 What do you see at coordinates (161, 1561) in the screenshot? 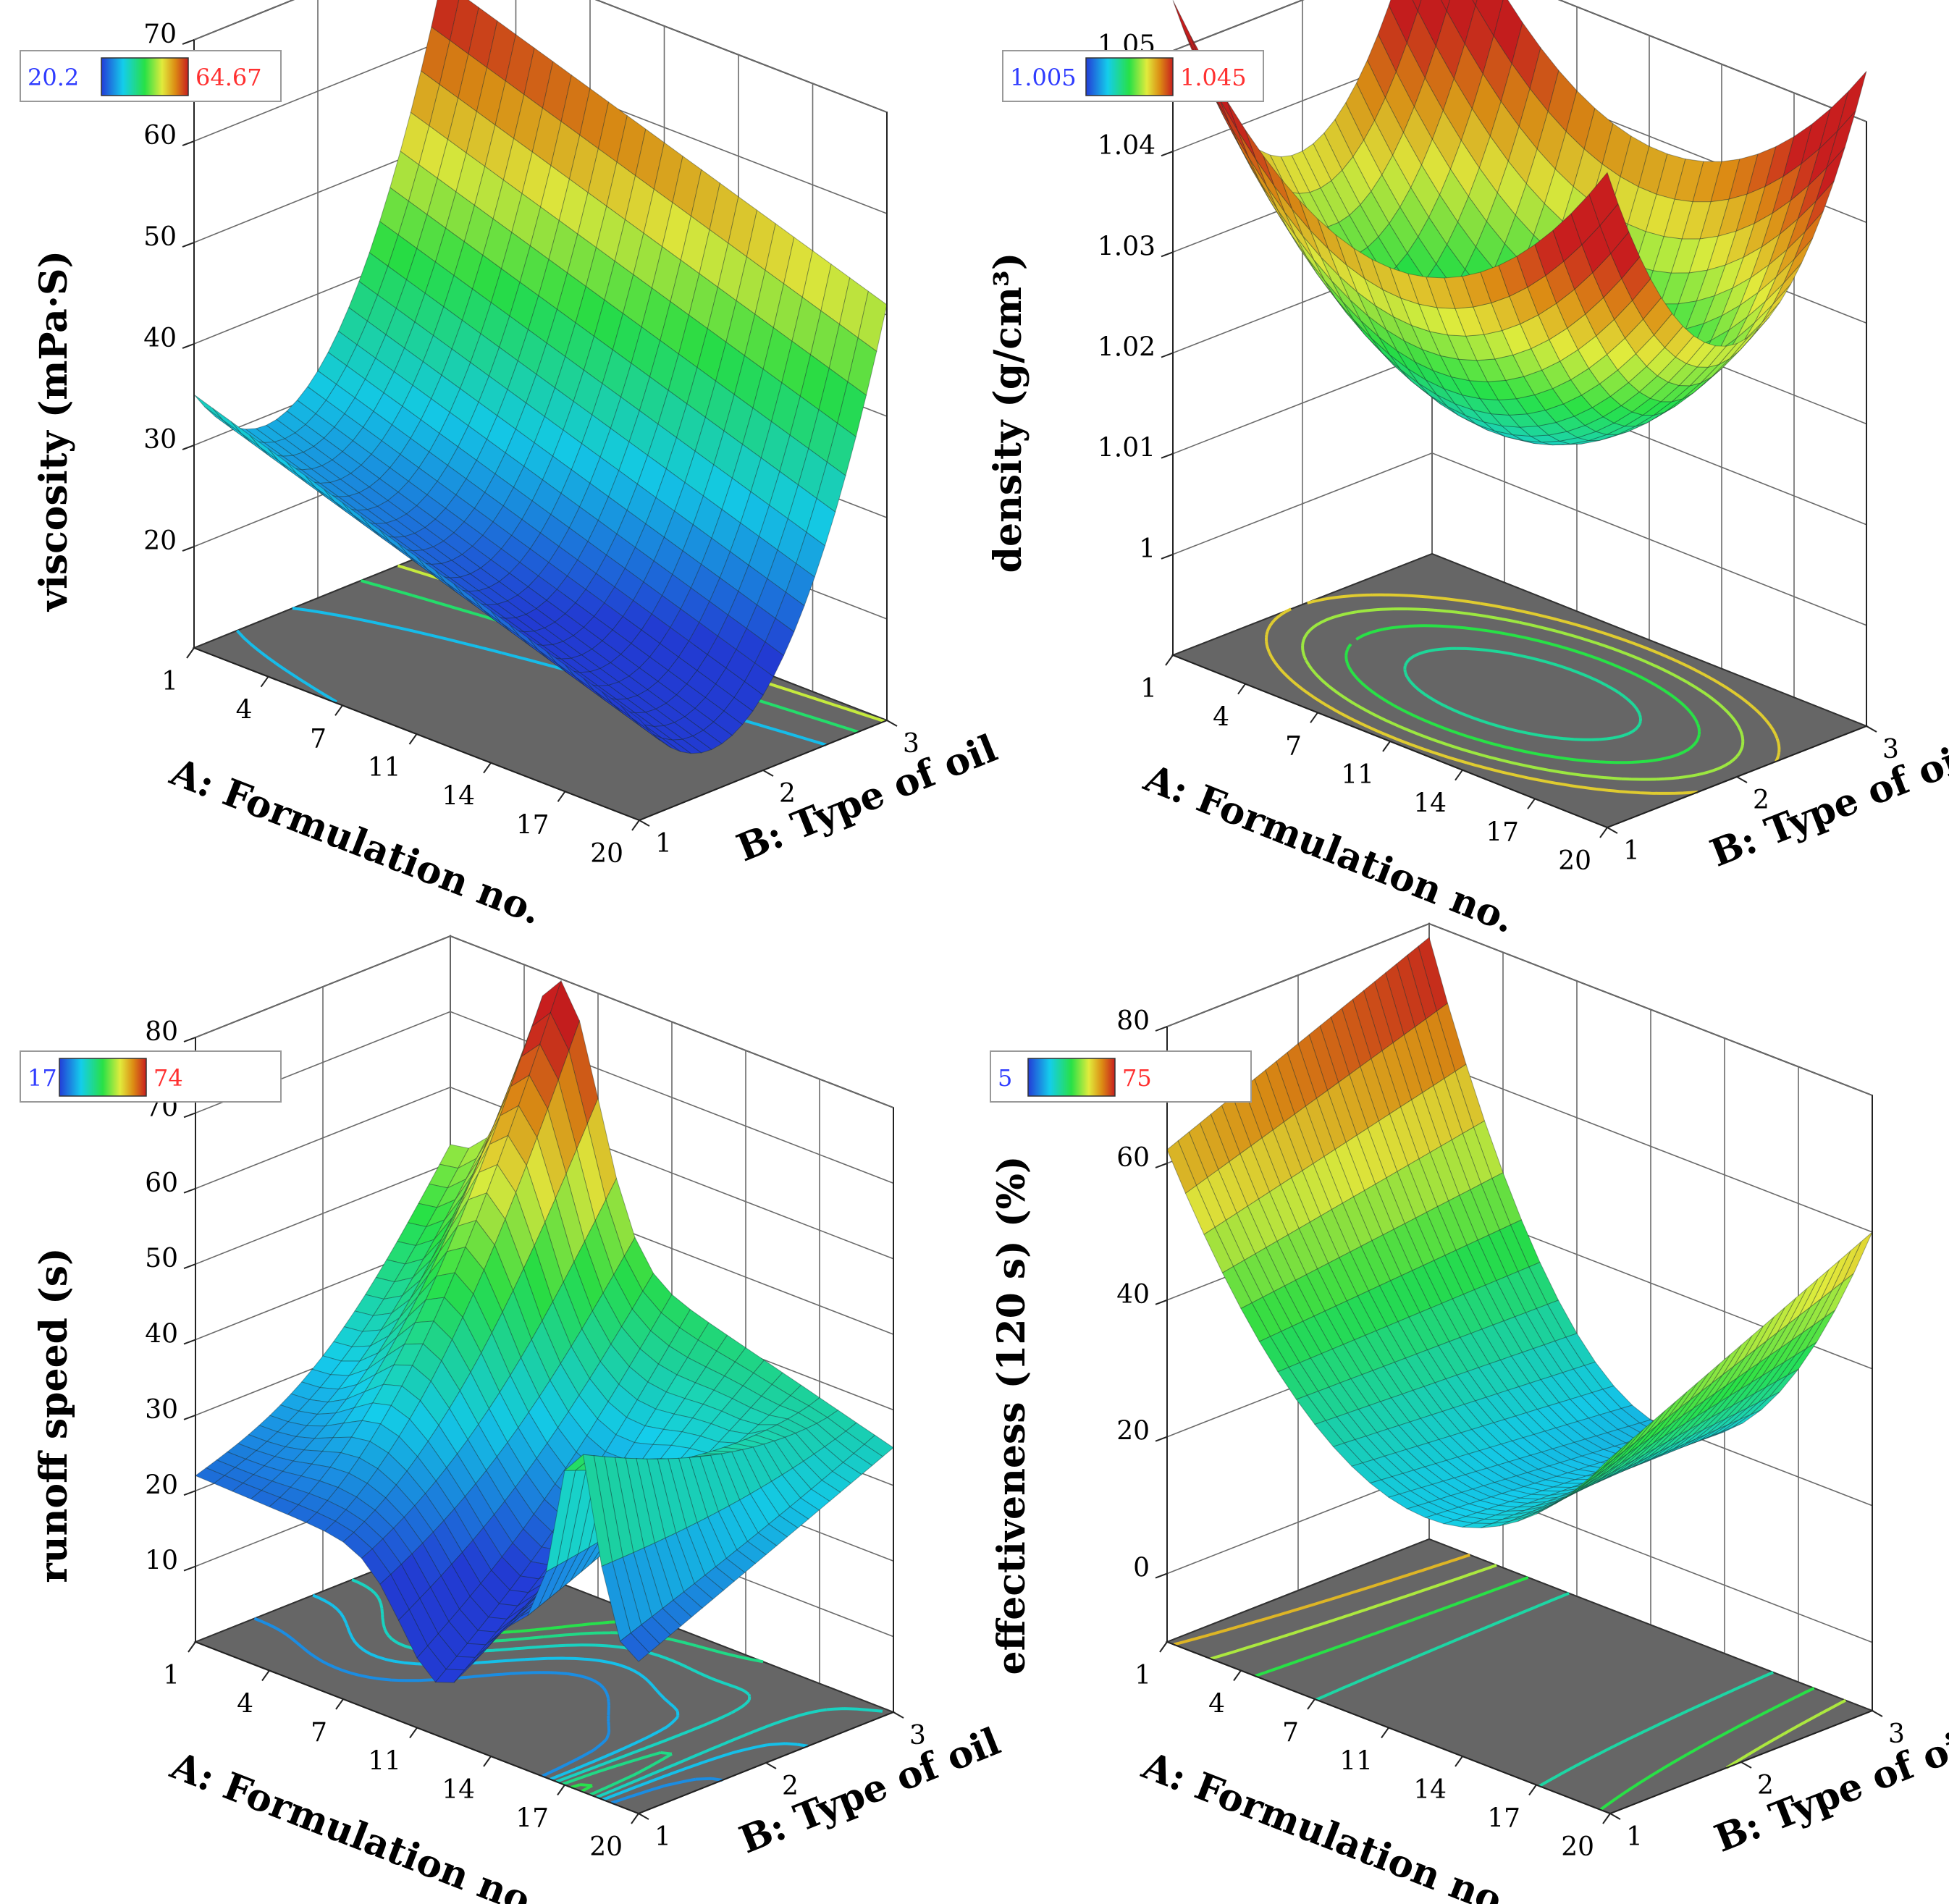
I see `z-tick-label: 10` at bounding box center [161, 1561].